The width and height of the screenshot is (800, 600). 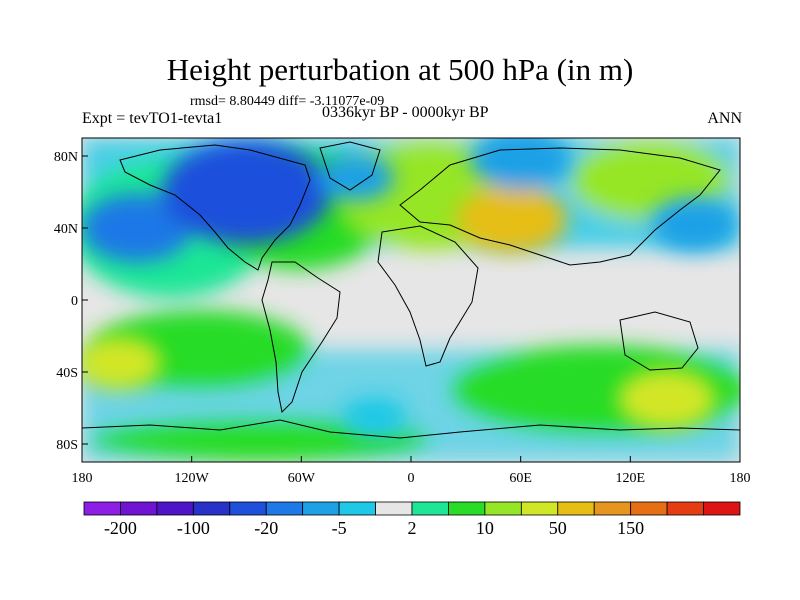 I want to click on colorbar-label: -5, so click(x=339, y=528).